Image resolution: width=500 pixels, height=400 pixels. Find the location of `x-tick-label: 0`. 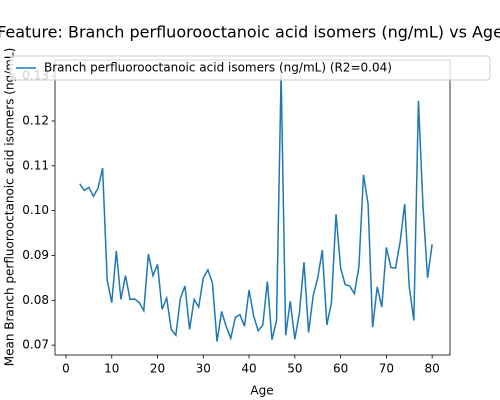

x-tick-label: 0 is located at coordinates (66, 369).